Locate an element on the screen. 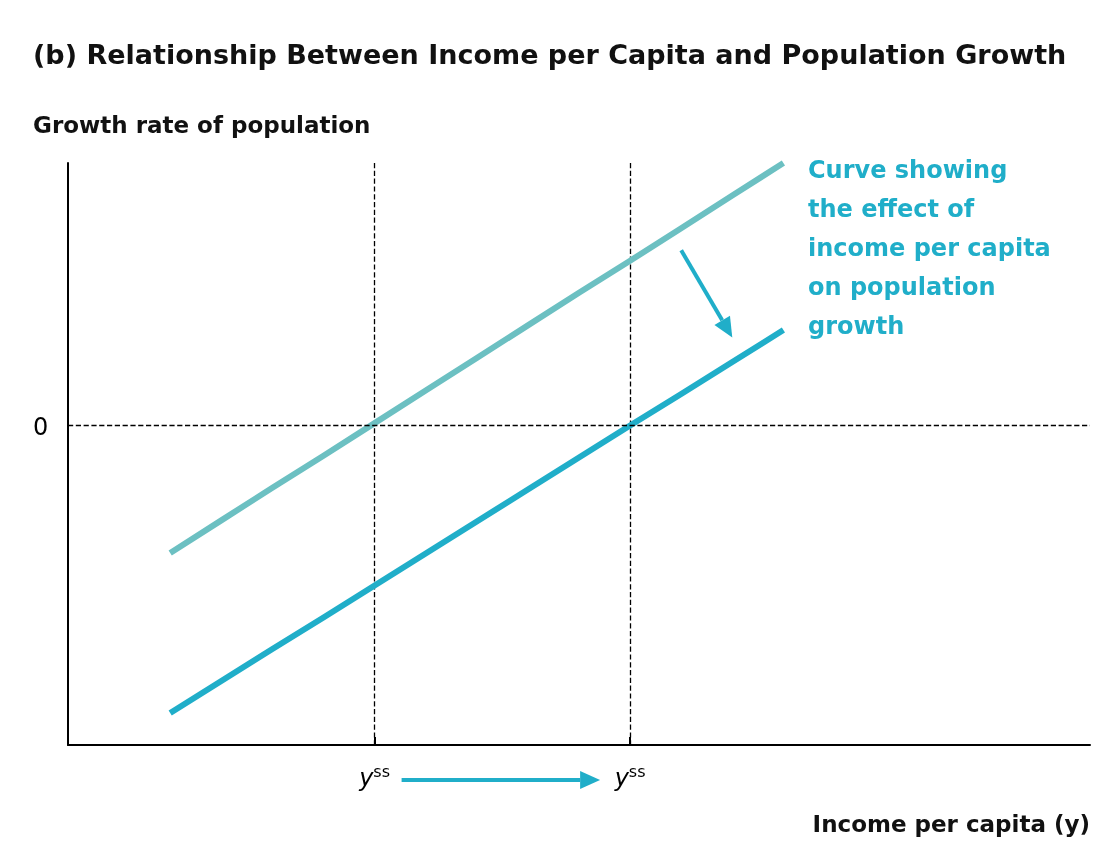  chart-title: (b) Relationship Between Income per Capita and Population Growth is located at coordinates (550, 54).